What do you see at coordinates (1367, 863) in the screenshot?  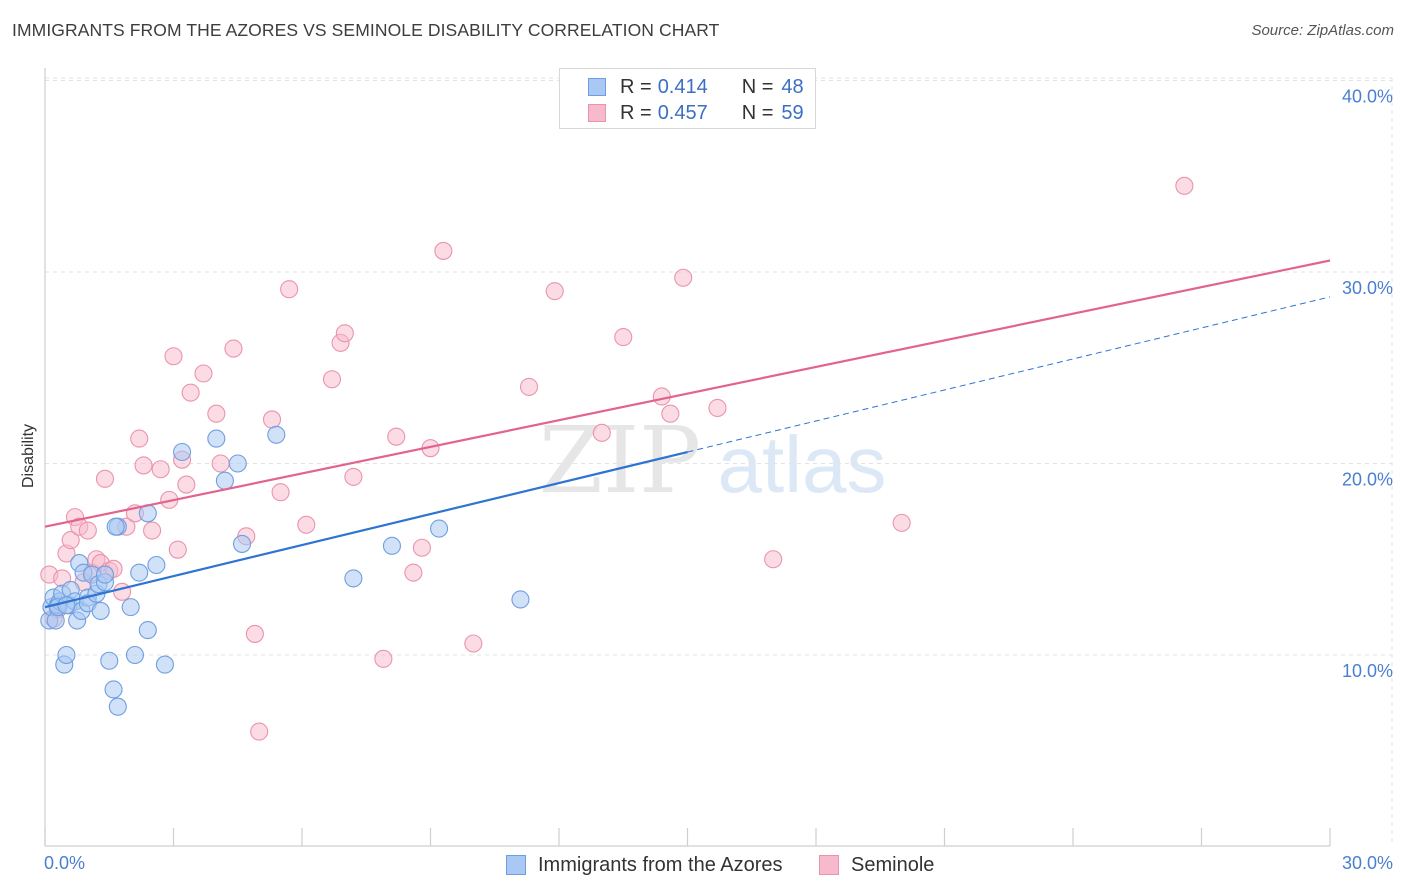 I see `x-tick-label: 30.0%` at bounding box center [1367, 863].